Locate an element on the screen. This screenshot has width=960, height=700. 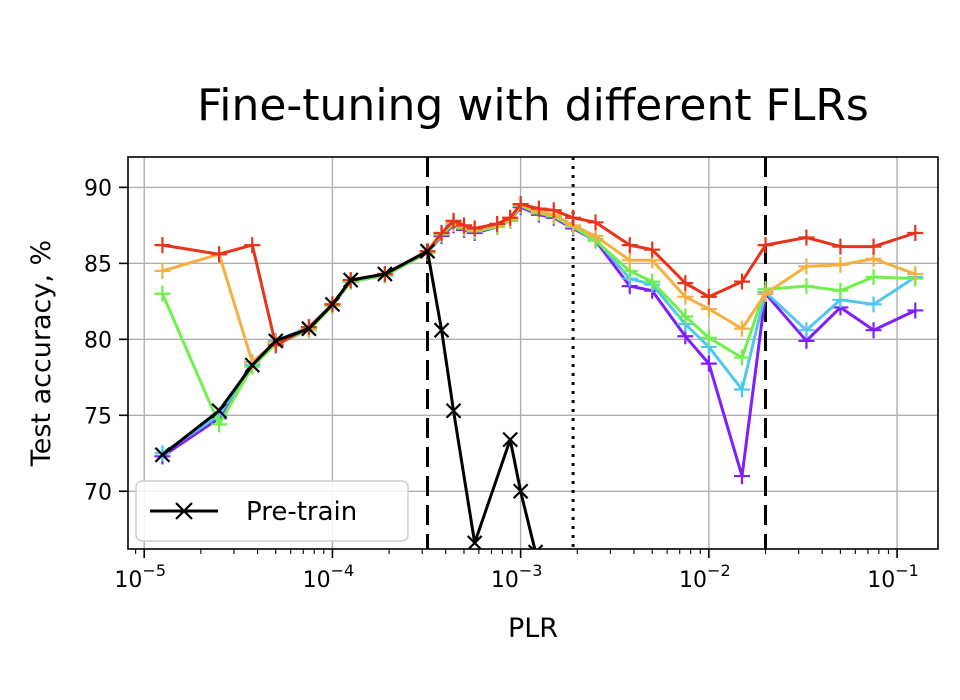
x-tick-label: 10⁻⁴ is located at coordinates (329, 577).